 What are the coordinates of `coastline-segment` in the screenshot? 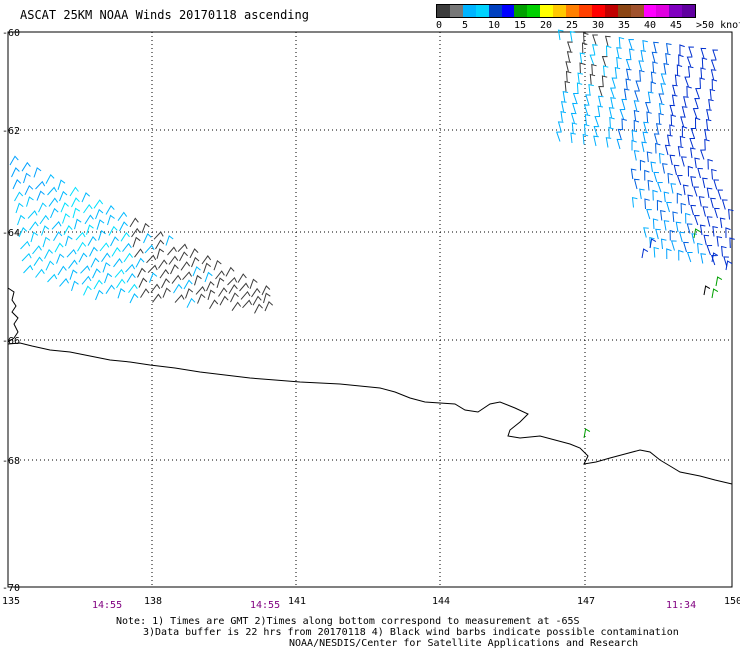 It's located at (13, 315).